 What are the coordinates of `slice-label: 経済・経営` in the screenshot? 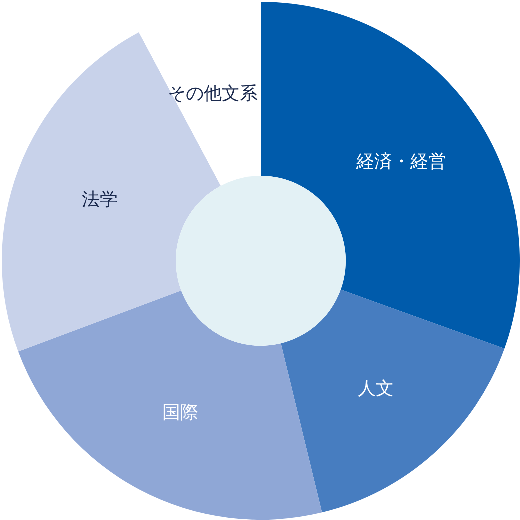 It's located at (401, 162).